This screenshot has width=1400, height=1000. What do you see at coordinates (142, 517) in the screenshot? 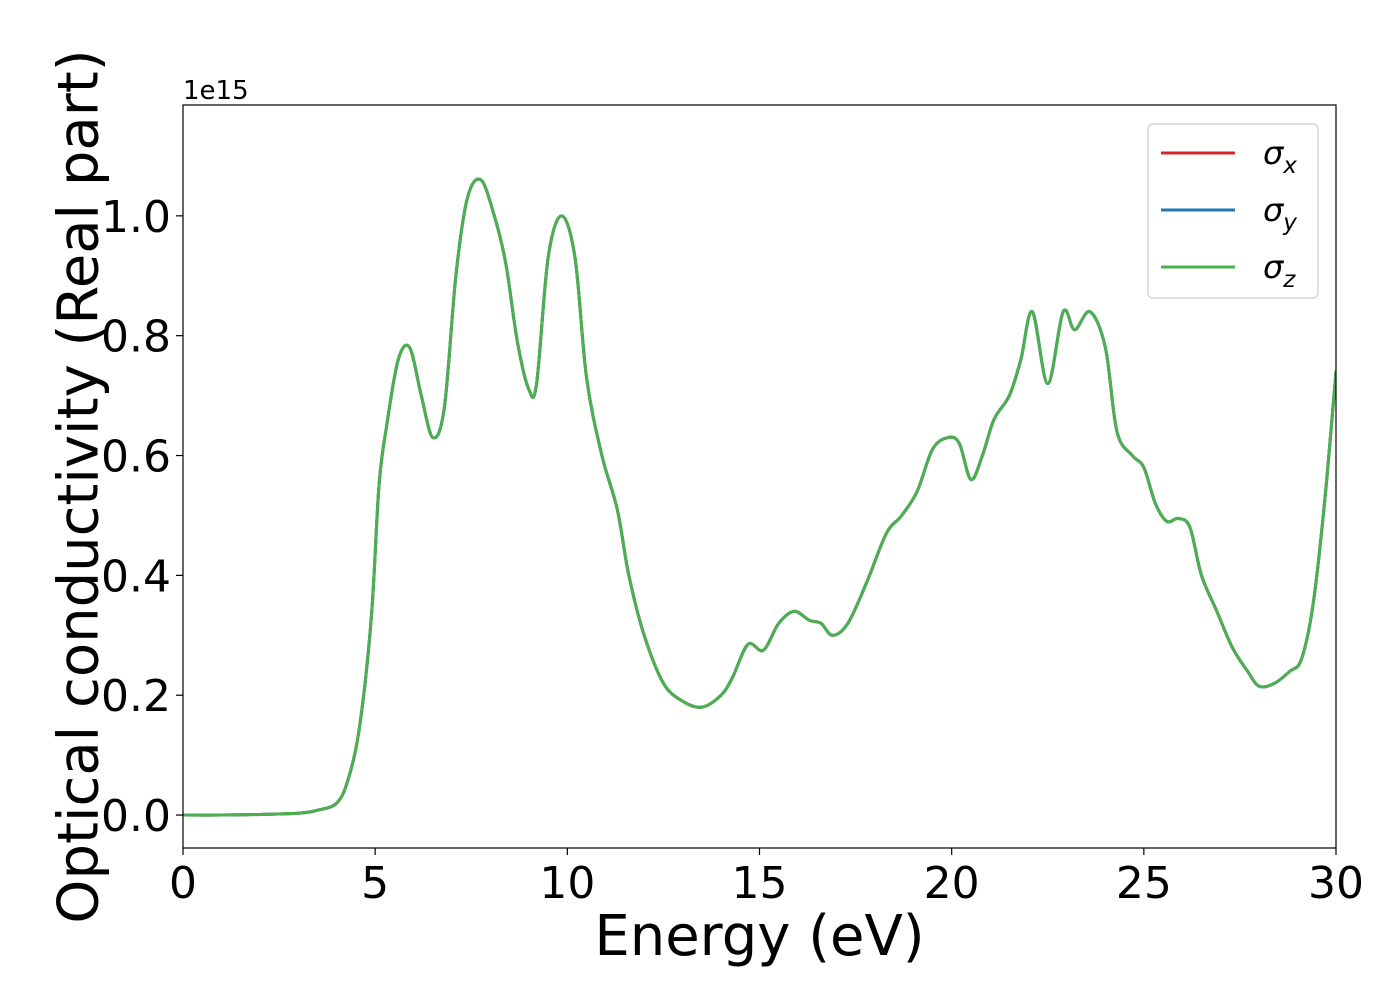
I see `y-axis: 0.0 0.2 0.4 0.6 0.8 1.0` at bounding box center [142, 517].